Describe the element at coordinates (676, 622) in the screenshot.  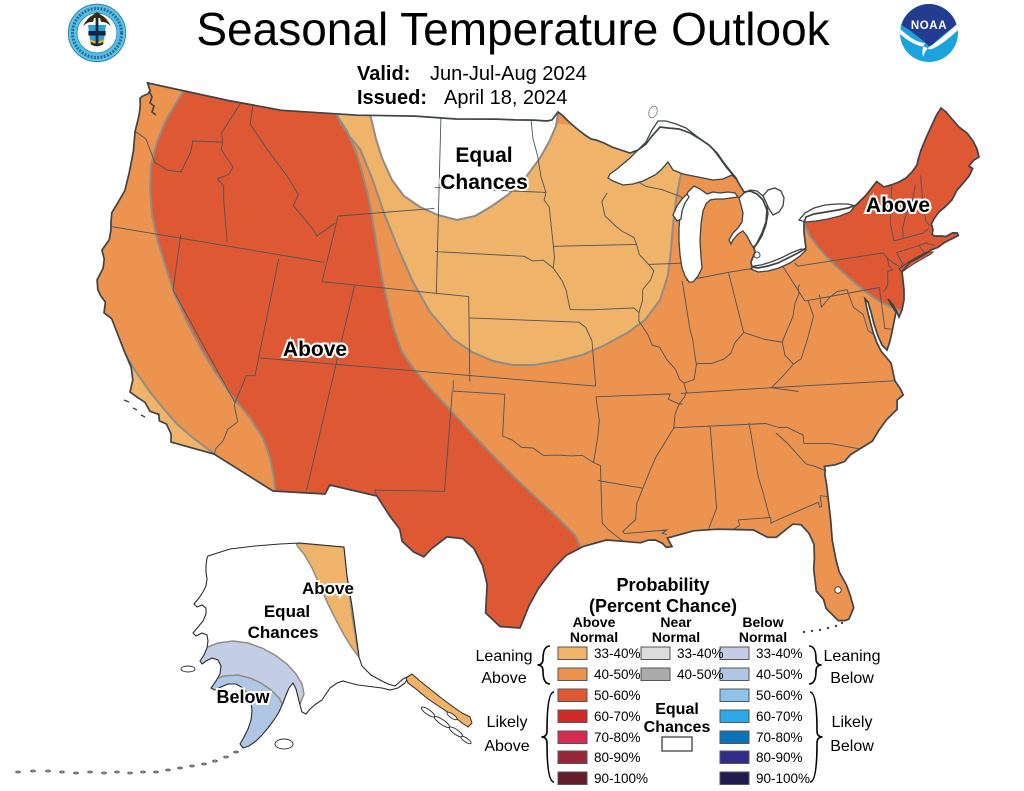
I see `svg-text: Near` at that location.